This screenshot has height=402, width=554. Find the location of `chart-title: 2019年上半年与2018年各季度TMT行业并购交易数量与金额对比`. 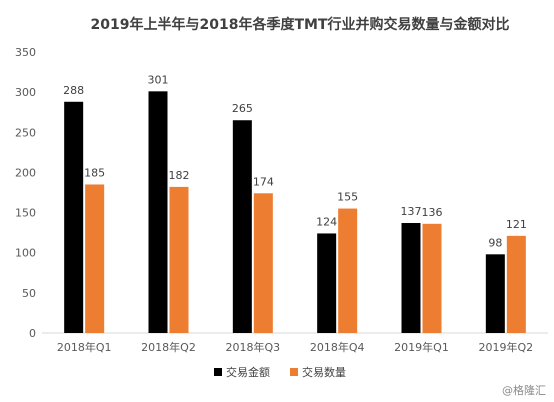

chart-title: 2019年上半年与2018年各季度TMT行业并购交易数量与金额对比 is located at coordinates (300, 25).